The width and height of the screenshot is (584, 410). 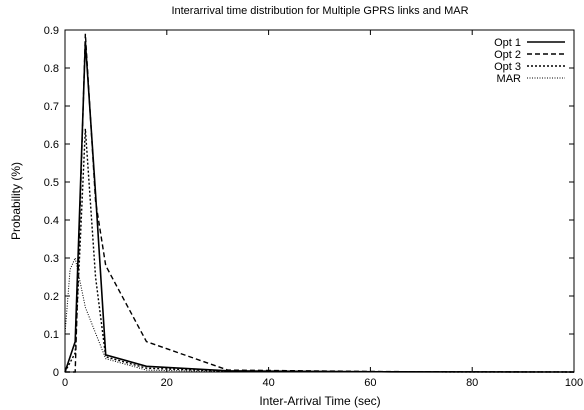 What do you see at coordinates (370, 383) in the screenshot?
I see `x-tick-label: 60` at bounding box center [370, 383].